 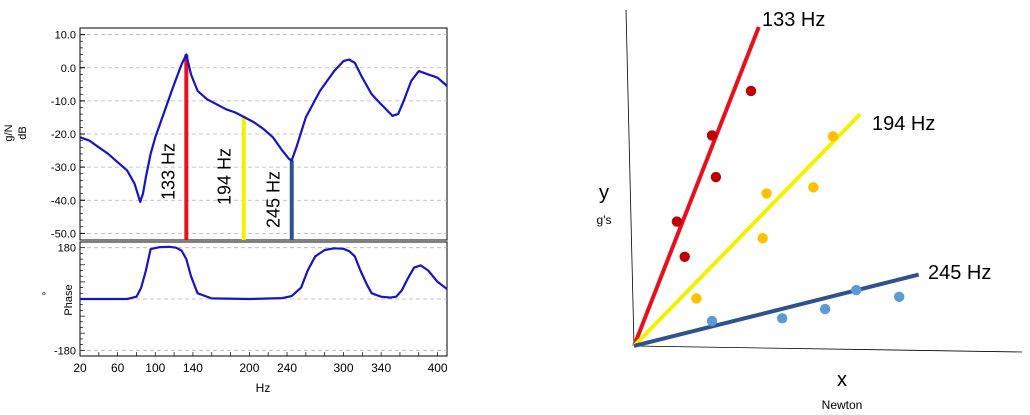 What do you see at coordinates (155, 368) in the screenshot?
I see `phase-x-tick-label: 100` at bounding box center [155, 368].